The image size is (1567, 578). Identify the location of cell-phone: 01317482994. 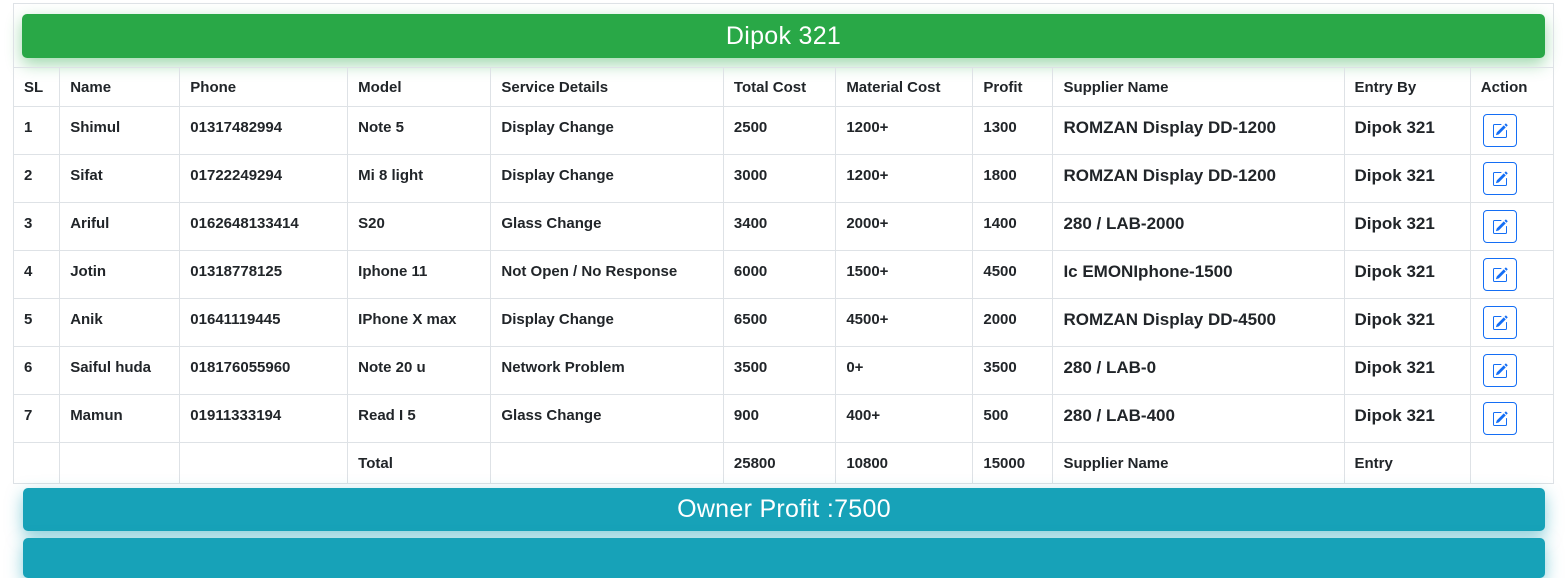
(264, 130).